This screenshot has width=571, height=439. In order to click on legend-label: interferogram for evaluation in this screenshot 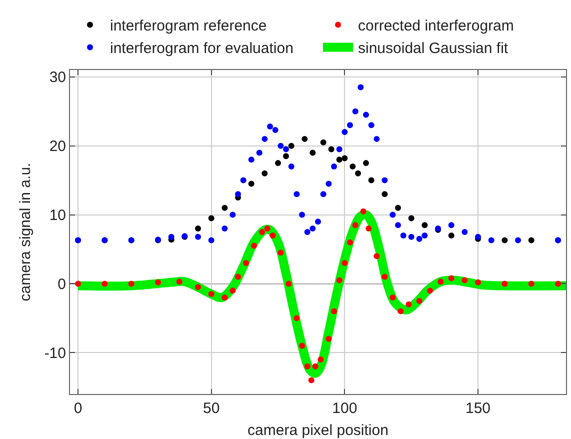, I will do `click(202, 49)`.